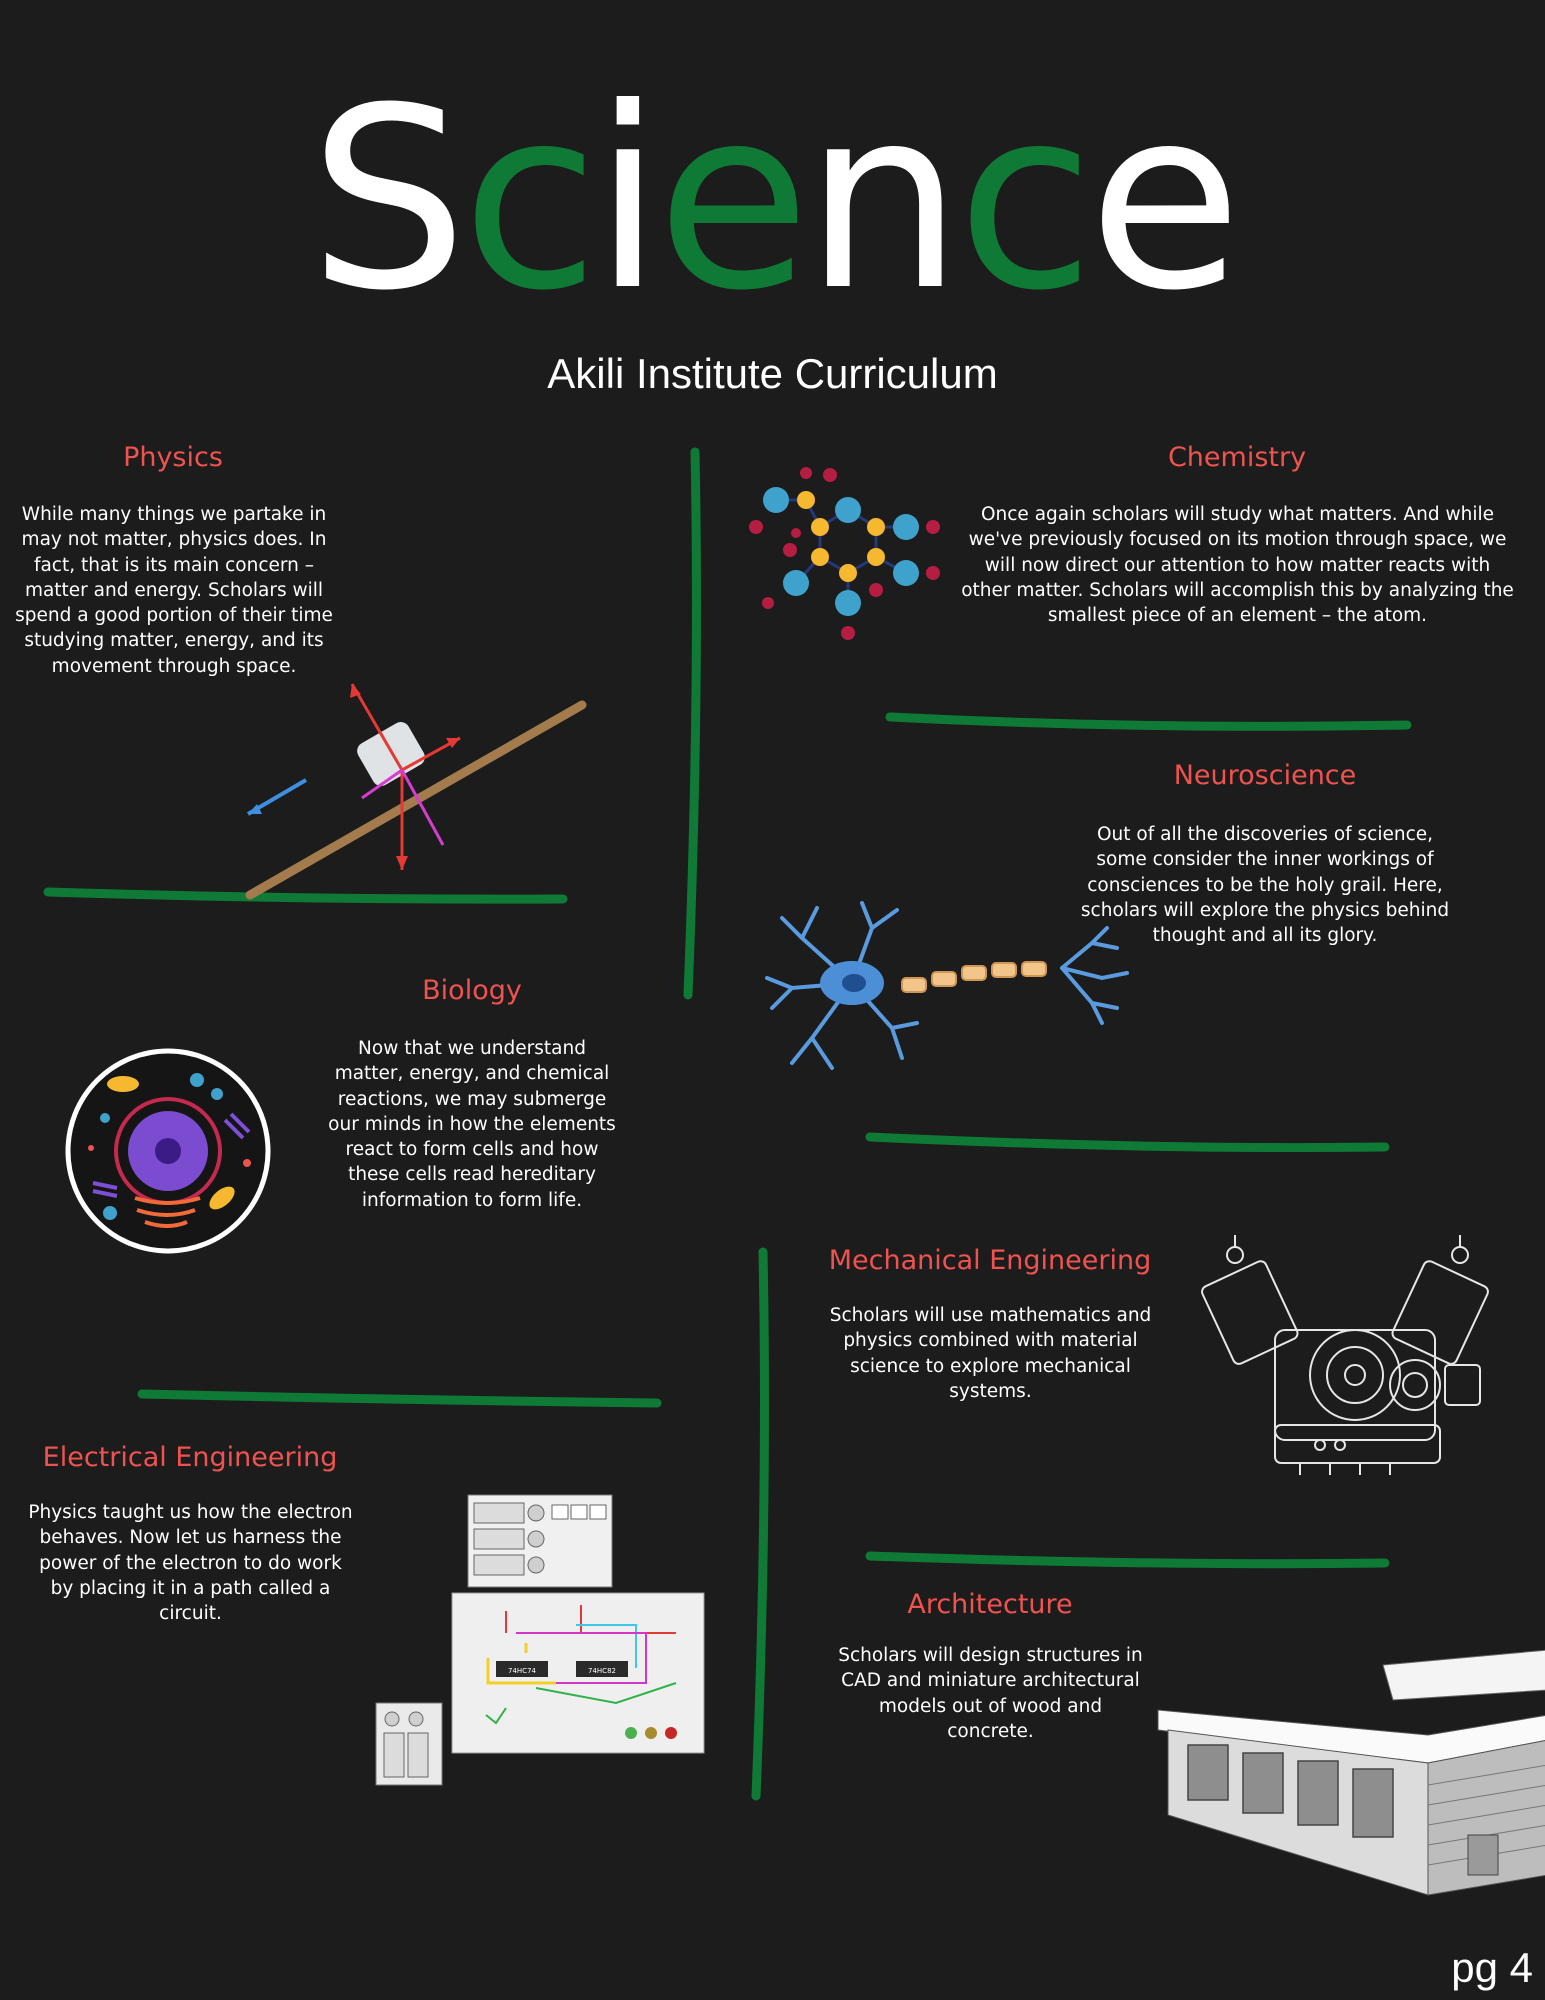 The image size is (1545, 2000). Describe the element at coordinates (173, 457) in the screenshot. I see `physics-heading: Physics` at that location.